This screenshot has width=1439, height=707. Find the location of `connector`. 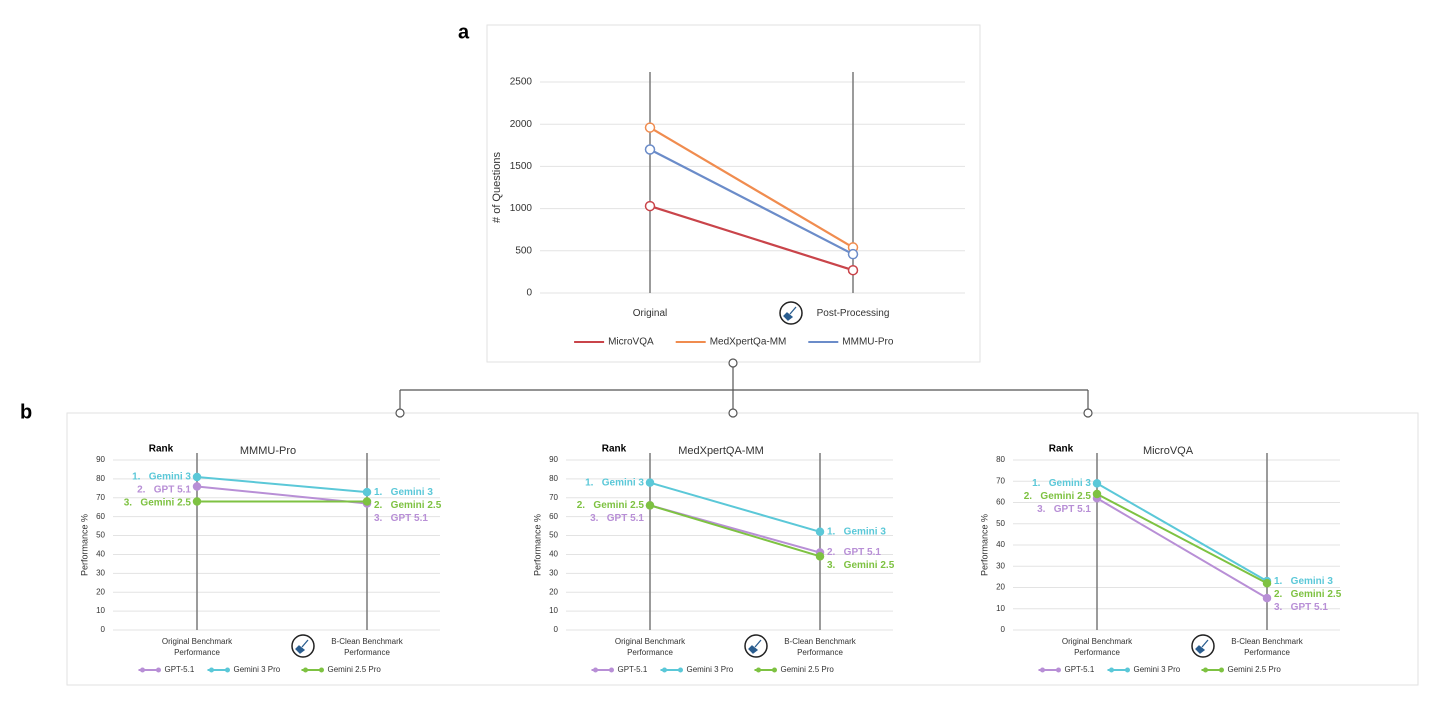

connector is located at coordinates (744, 388).